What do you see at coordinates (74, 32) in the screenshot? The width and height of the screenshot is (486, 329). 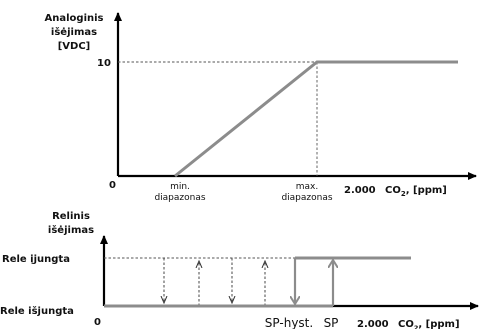 I see `top-y-title-line2: išėjimas` at bounding box center [74, 32].